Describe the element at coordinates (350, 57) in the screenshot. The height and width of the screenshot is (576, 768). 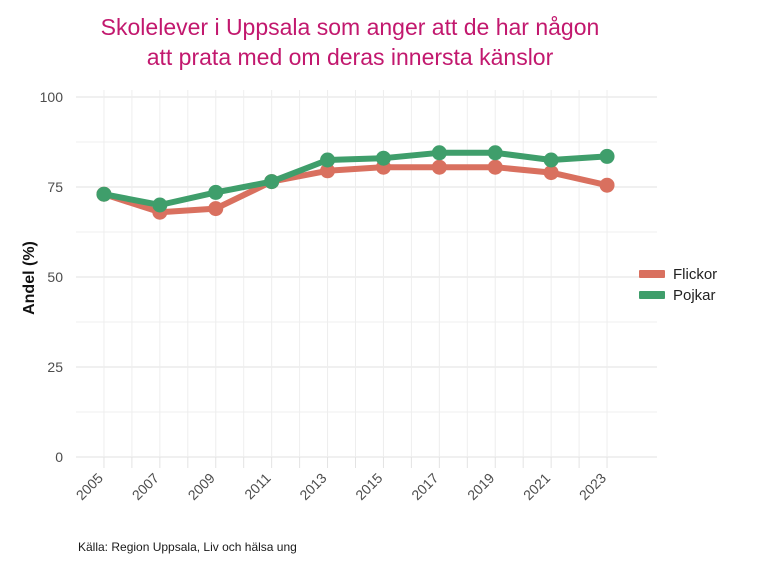
I see `chart-title-line-2: att prata med om deras innersta känslor` at that location.